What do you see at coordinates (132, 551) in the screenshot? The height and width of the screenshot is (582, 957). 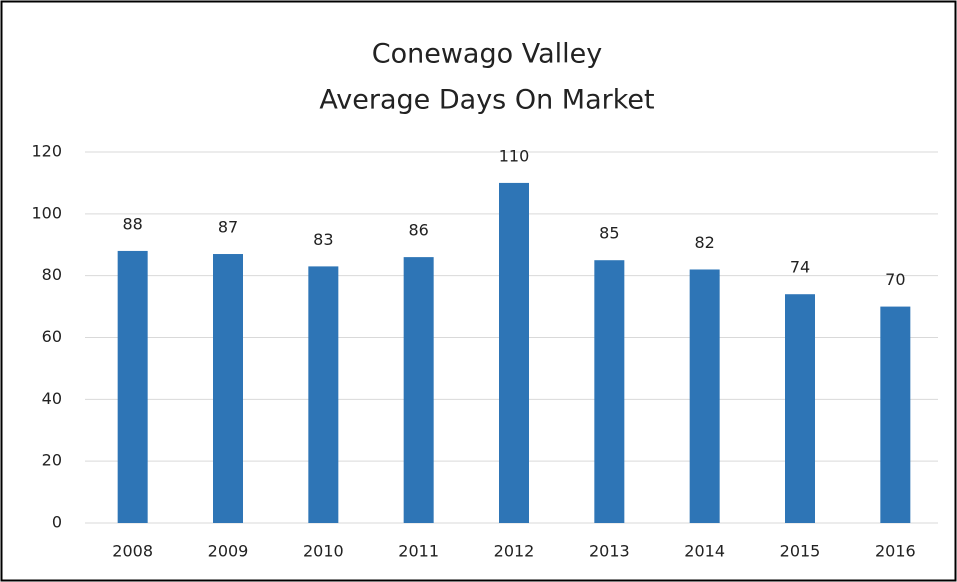 I see `x-tick-label: 2008` at bounding box center [132, 551].